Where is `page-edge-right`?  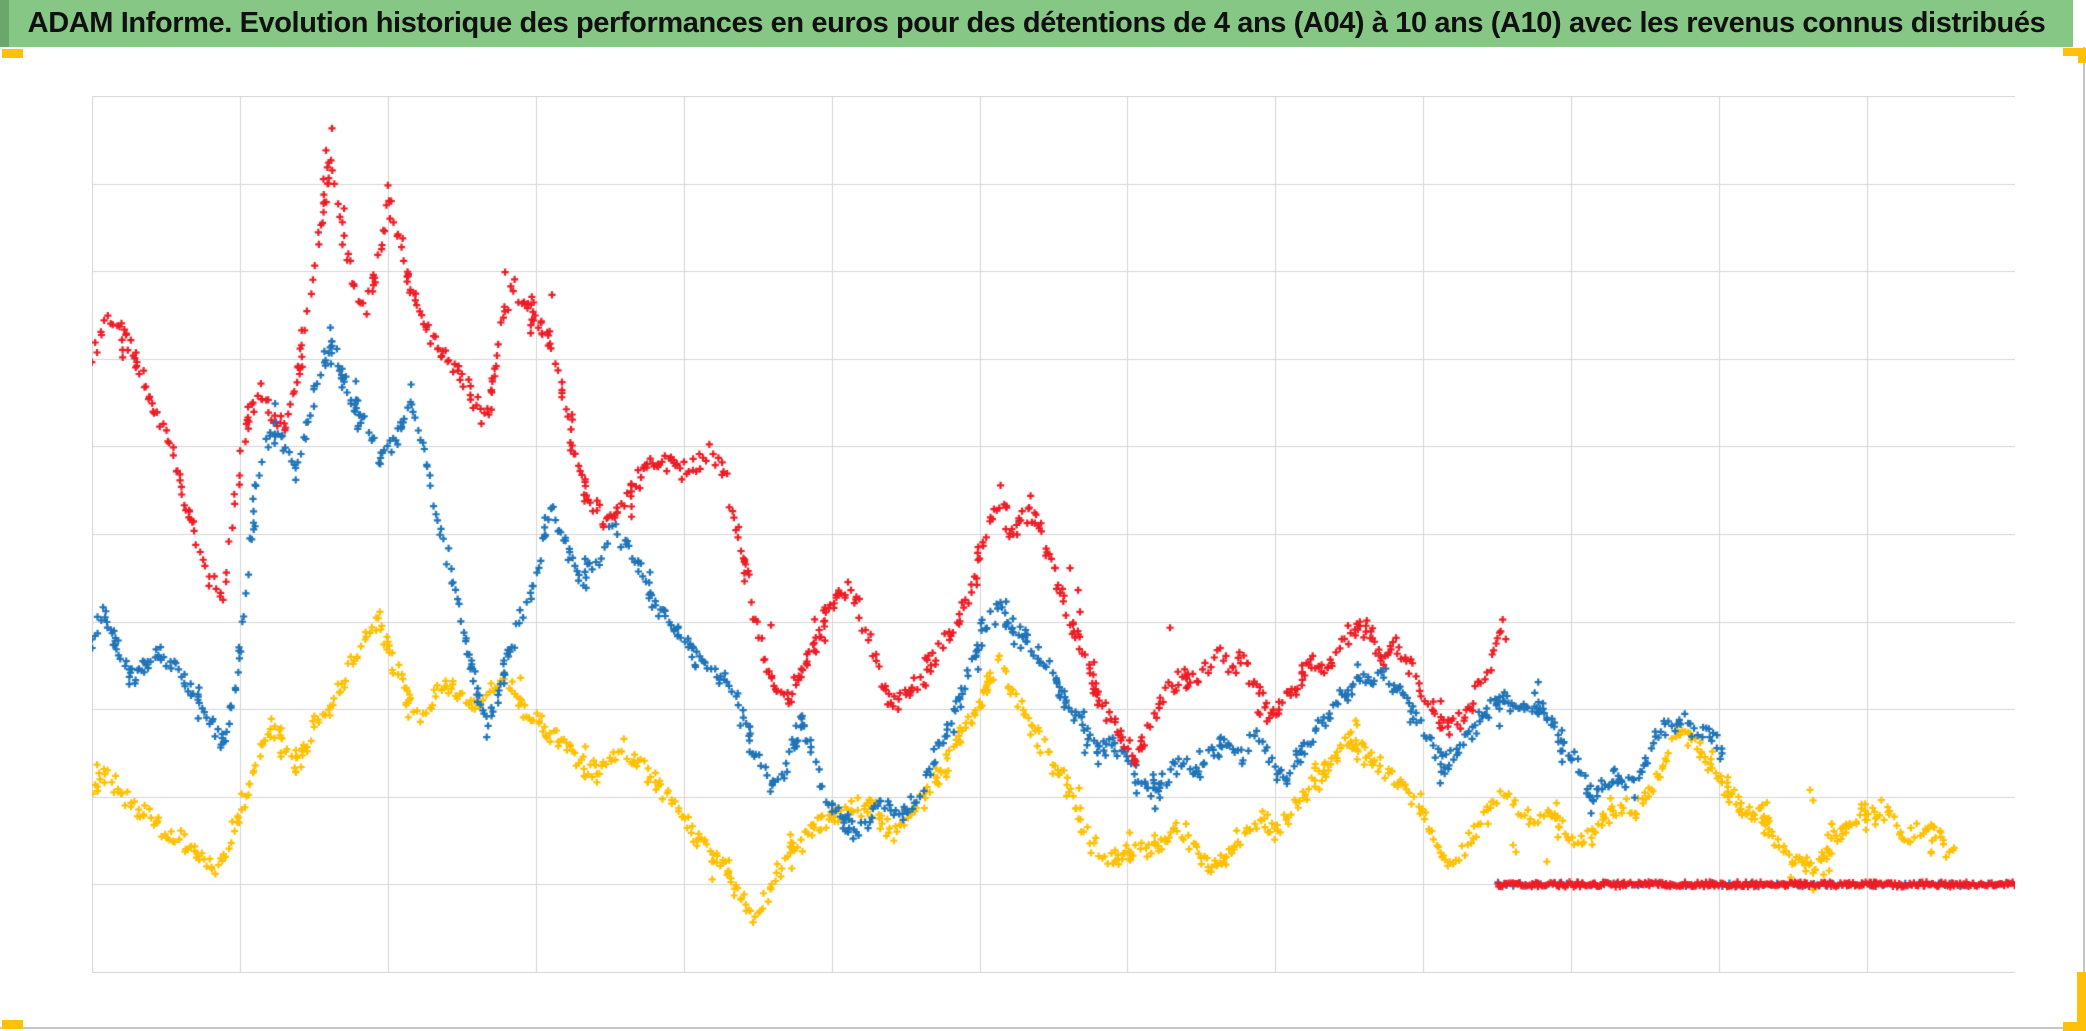 page-edge-right is located at coordinates (2084, 539).